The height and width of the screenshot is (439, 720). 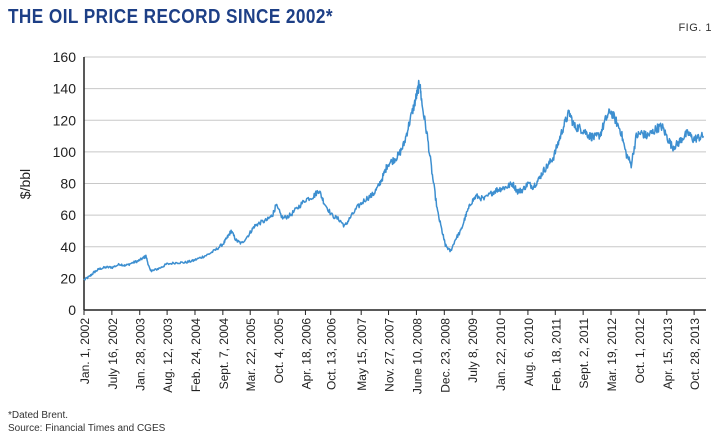 I want to click on x-tick-label: Oct. 28, 2013, so click(x=695, y=354).